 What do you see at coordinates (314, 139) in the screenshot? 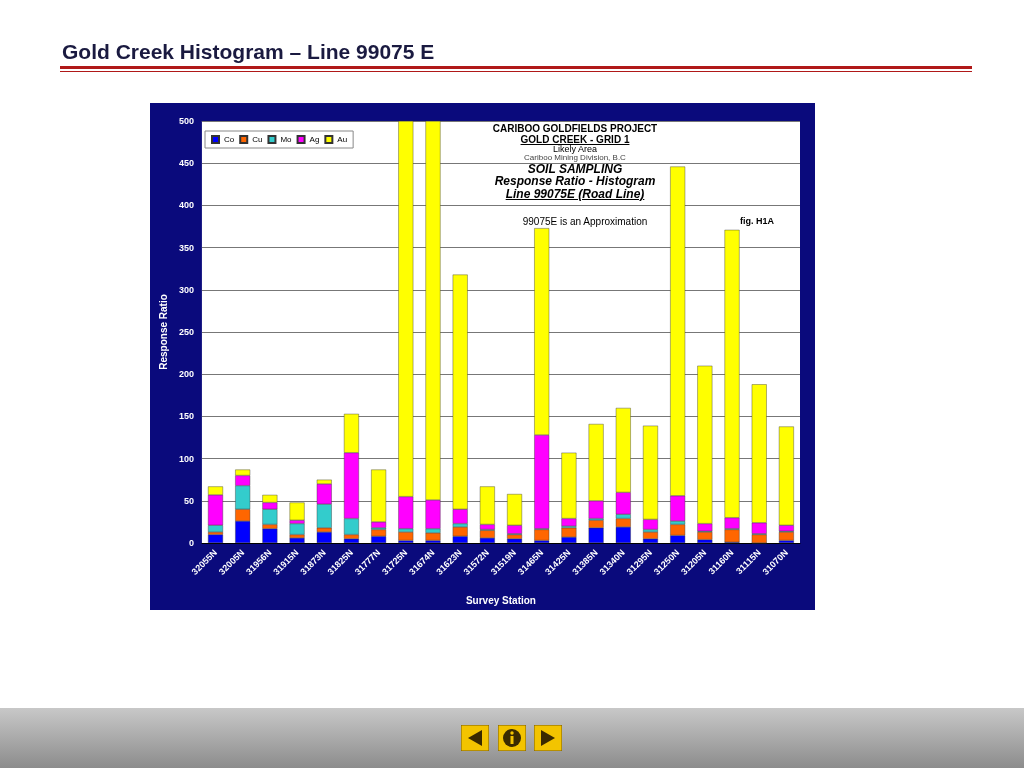
I see `legend-label: Ag` at bounding box center [314, 139].